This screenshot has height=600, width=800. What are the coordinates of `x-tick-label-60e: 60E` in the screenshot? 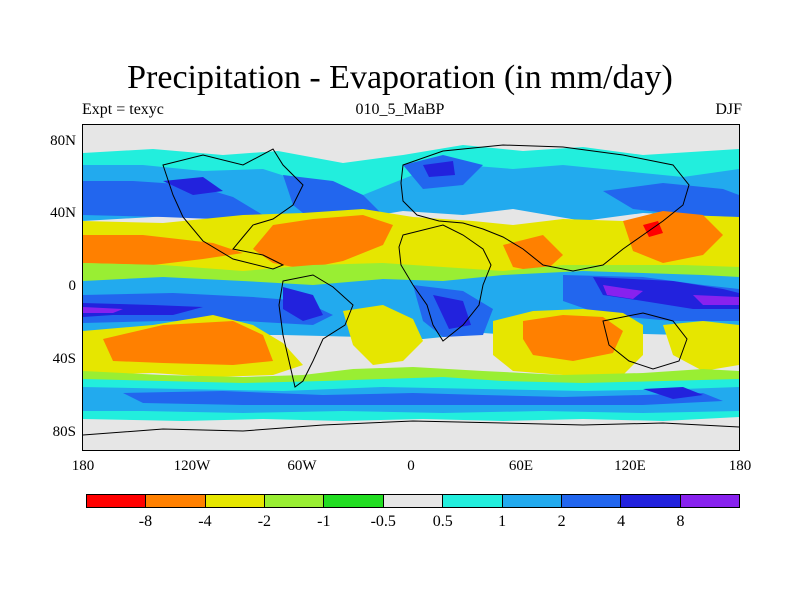 It's located at (521, 466).